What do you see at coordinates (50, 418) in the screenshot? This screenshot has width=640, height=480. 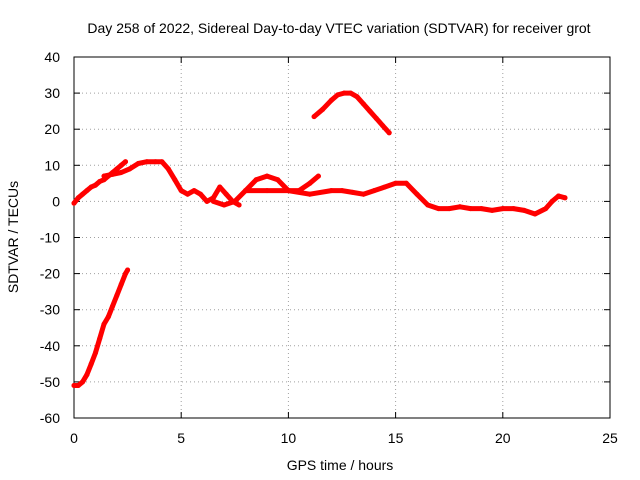 I see `y-tick-label: -60` at bounding box center [50, 418].